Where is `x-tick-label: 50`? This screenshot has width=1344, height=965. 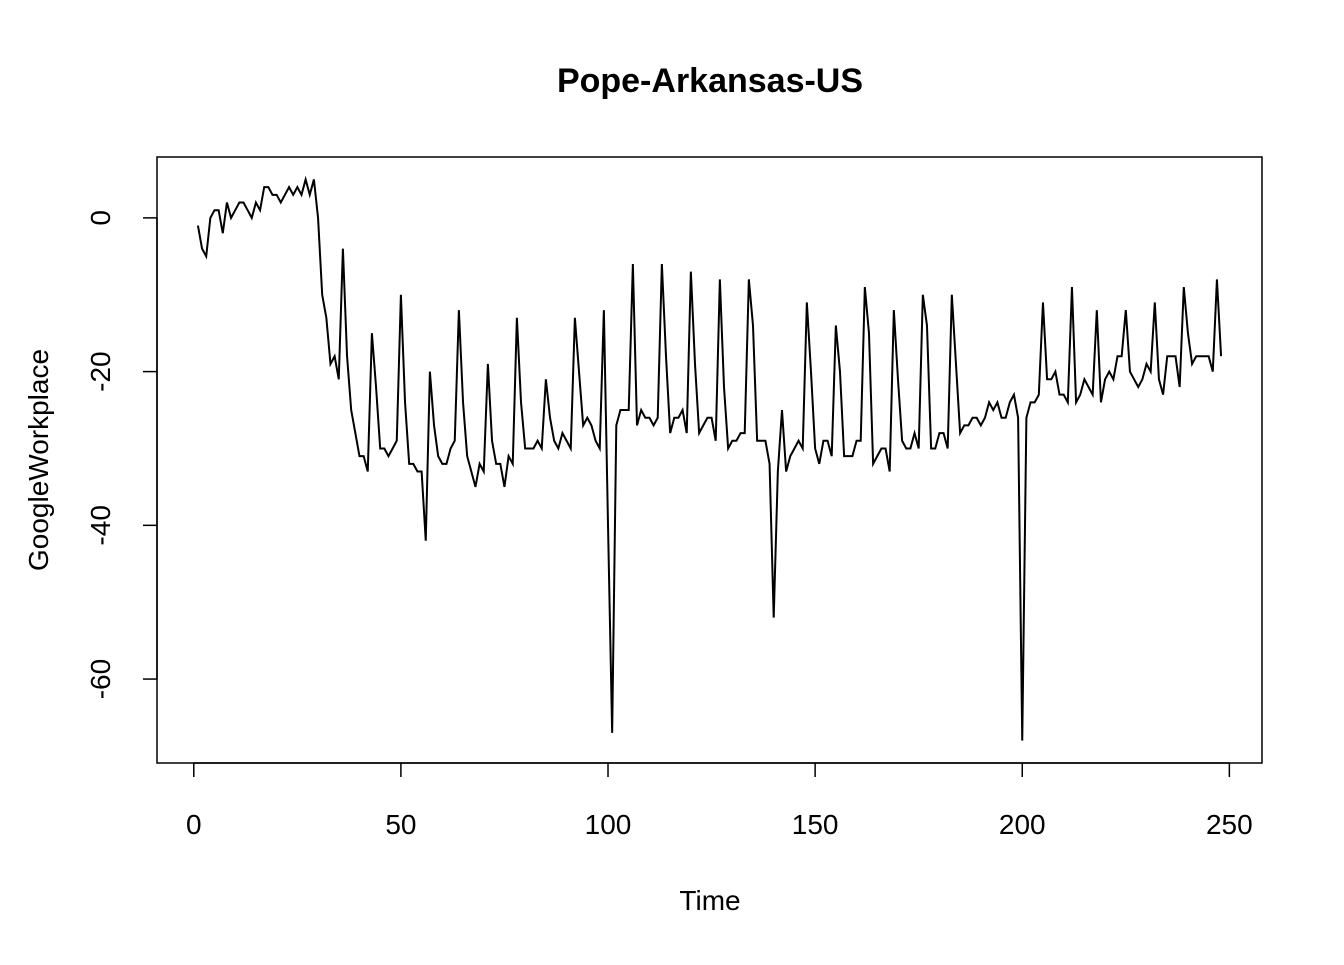
x-tick-label: 50 is located at coordinates (400, 824).